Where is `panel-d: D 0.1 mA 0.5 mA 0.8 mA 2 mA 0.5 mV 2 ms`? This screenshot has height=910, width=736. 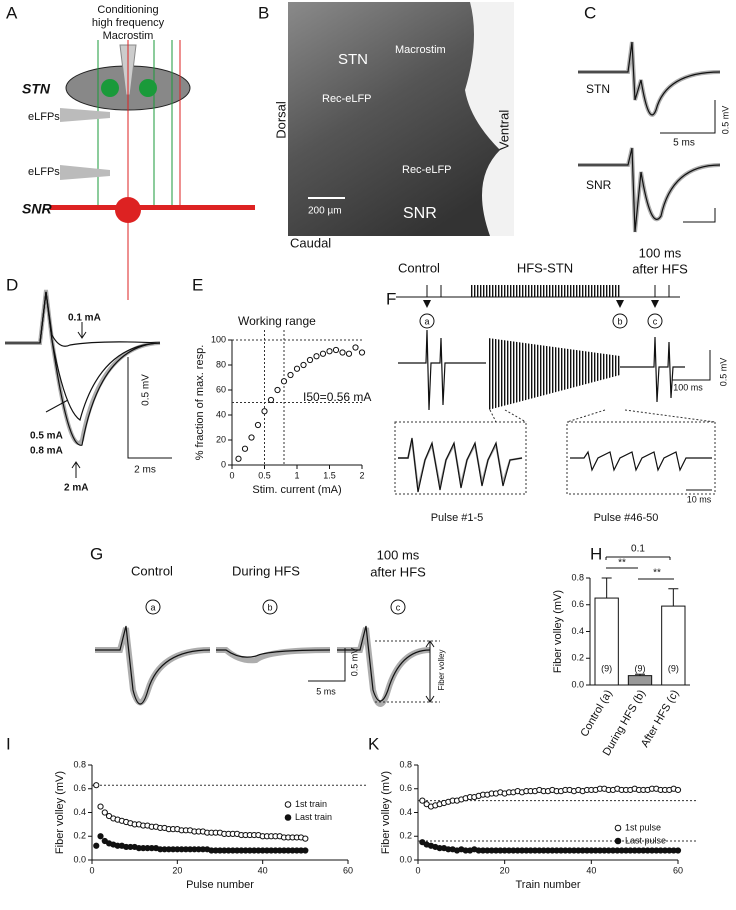 panel-d: D 0.1 mA 0.5 mA 0.8 mA 2 mA 0.5 mV 2 ms is located at coordinates (88, 384).